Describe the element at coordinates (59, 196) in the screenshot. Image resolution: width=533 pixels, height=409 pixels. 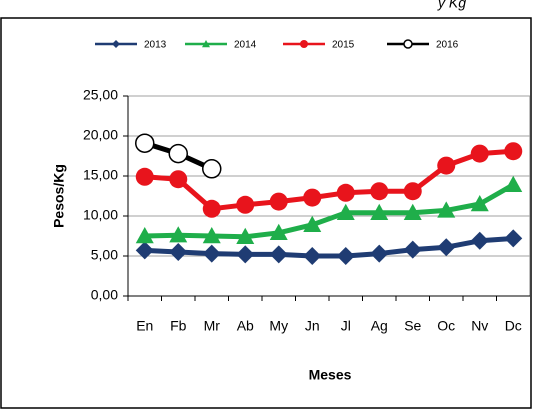
I see `y-axis-title: Pesos/Kg` at that location.